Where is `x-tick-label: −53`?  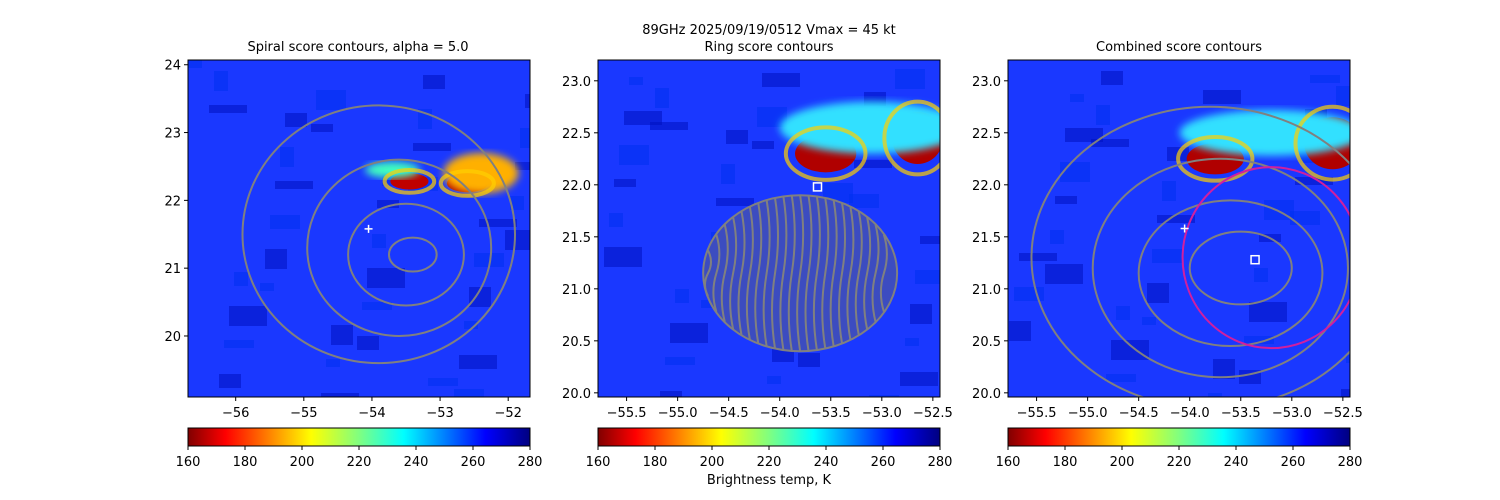
x-tick-label: −53 is located at coordinates (439, 413).